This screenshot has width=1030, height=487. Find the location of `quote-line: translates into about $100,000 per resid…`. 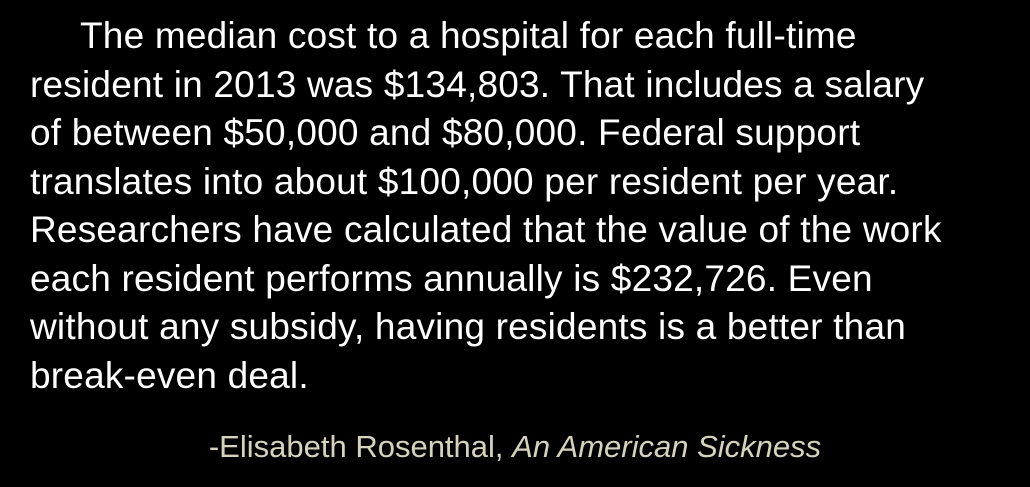

quote-line: translates into about $100,000 per resid… is located at coordinates (464, 181).